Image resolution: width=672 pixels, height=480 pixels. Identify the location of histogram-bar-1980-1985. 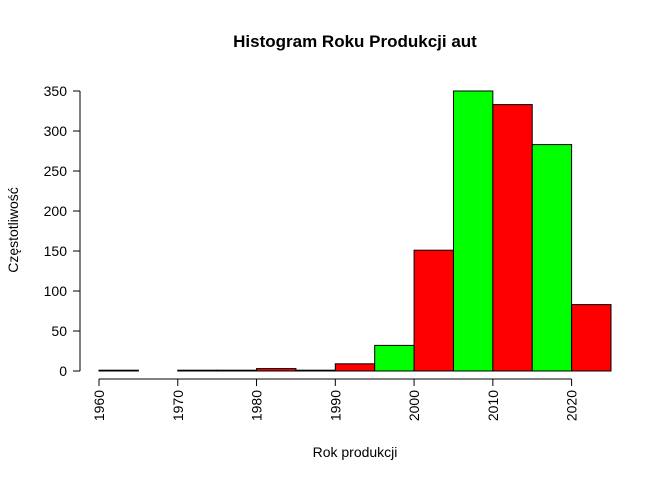
(276, 370).